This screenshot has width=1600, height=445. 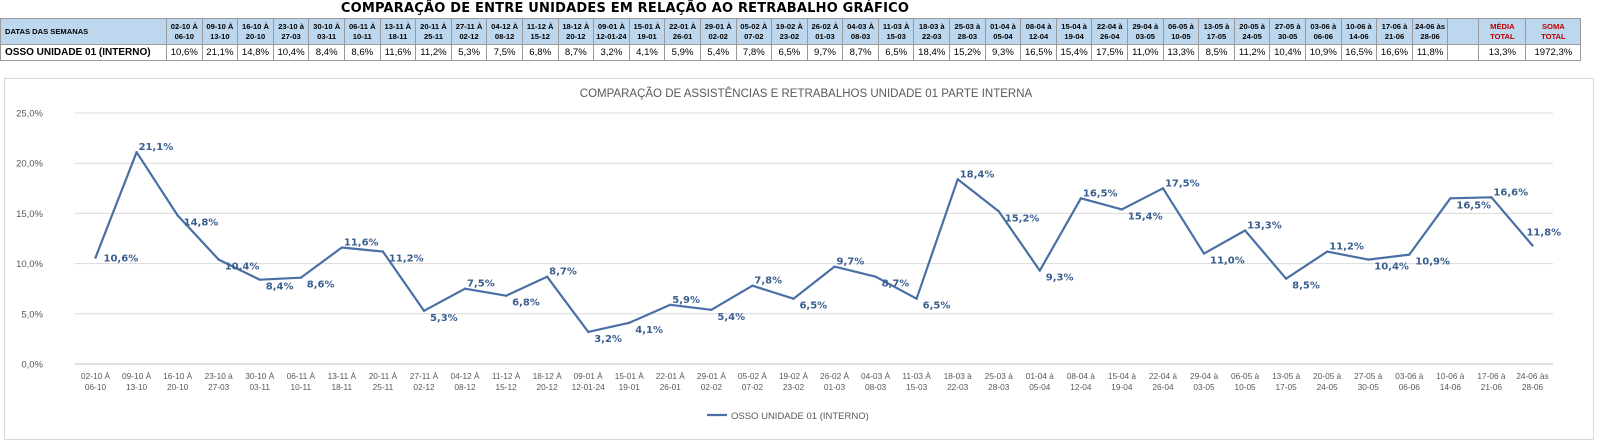 I want to click on x-tick-label: 06-06, so click(x=1410, y=387).